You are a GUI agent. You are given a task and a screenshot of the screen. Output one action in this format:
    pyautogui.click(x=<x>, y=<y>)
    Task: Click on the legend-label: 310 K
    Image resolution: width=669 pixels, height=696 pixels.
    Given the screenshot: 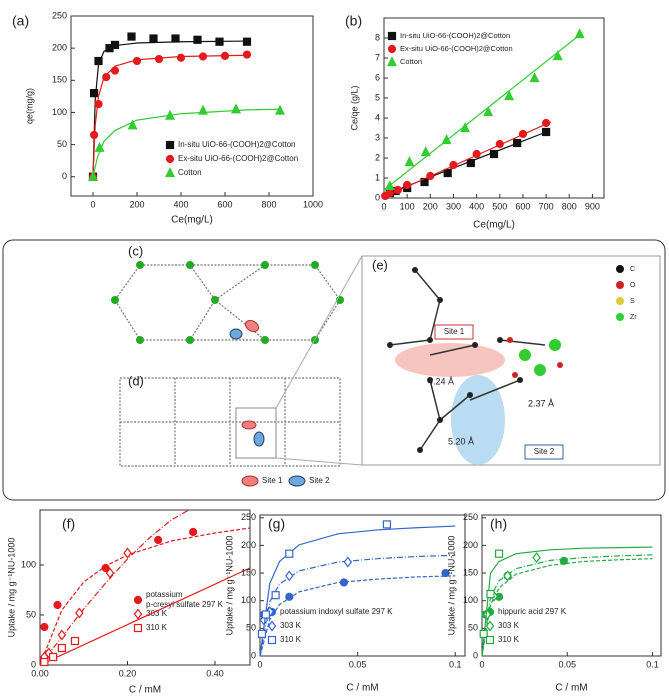 What is the action you would take?
    pyautogui.click(x=157, y=627)
    